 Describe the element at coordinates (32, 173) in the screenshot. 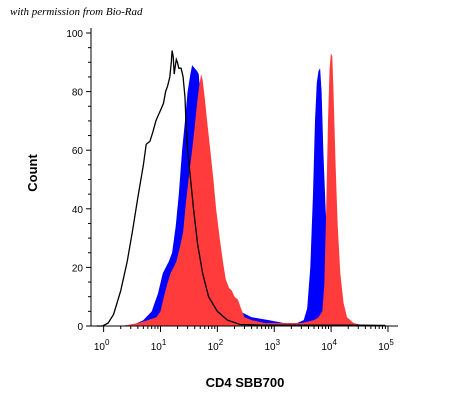

I see `y-axis-title: Count` at that location.